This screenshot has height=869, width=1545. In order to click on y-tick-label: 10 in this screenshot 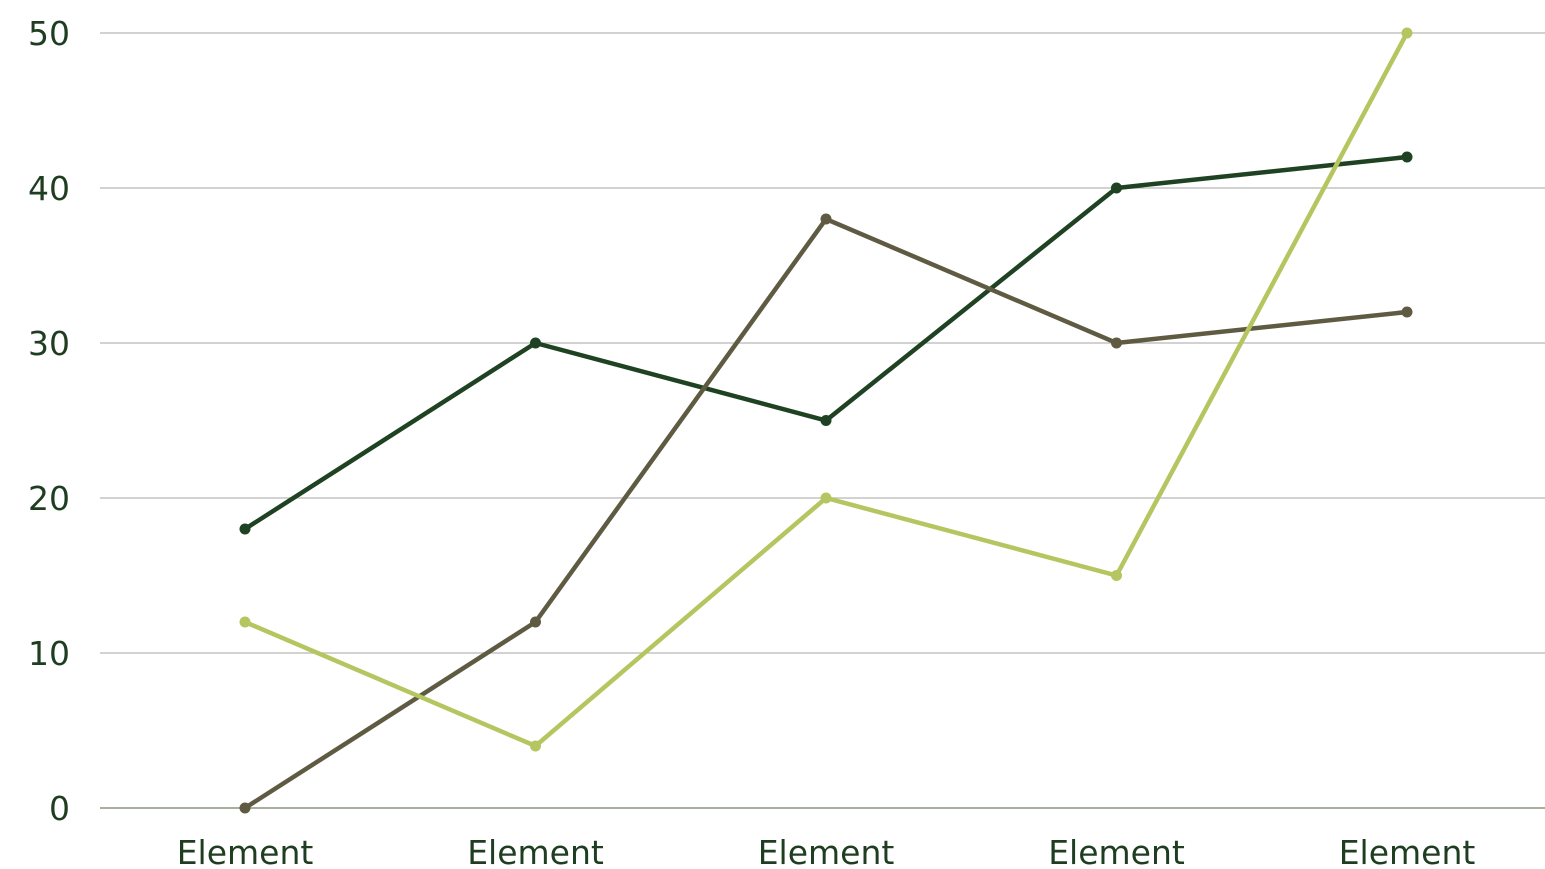, I will do `click(49, 653)`.